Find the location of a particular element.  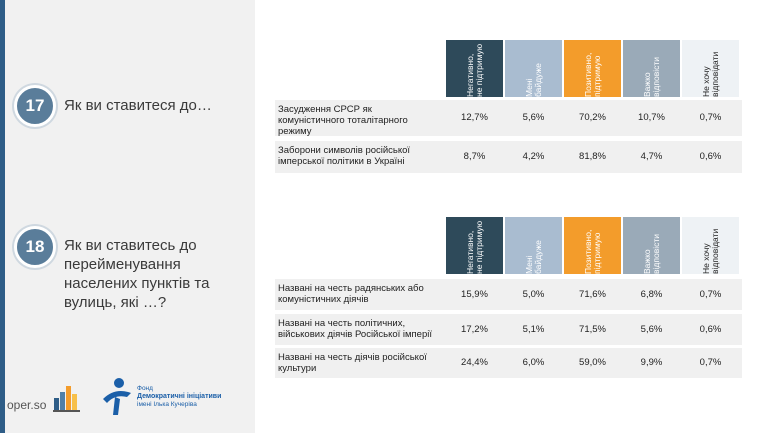

cell-negative: 15,9% is located at coordinates (474, 294).